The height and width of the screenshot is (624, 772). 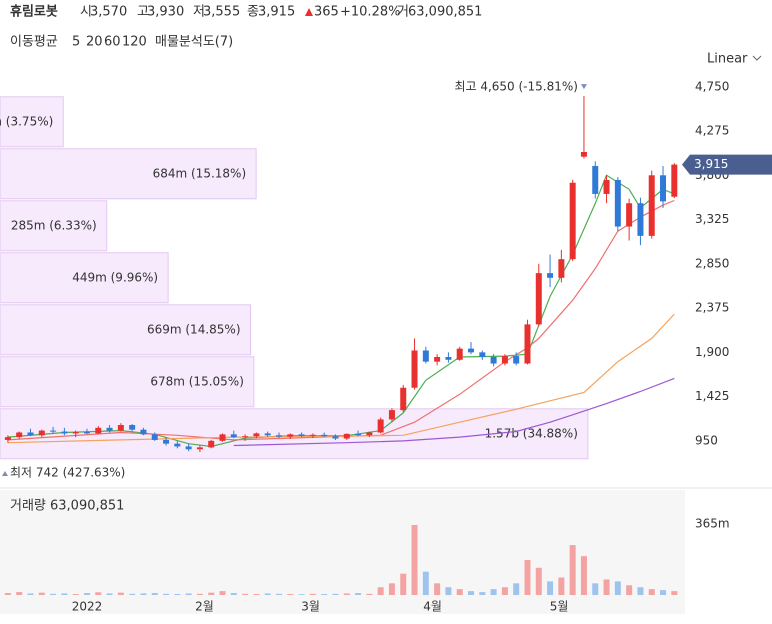 What do you see at coordinates (757, 58) in the screenshot?
I see `scale-chevron` at bounding box center [757, 58].